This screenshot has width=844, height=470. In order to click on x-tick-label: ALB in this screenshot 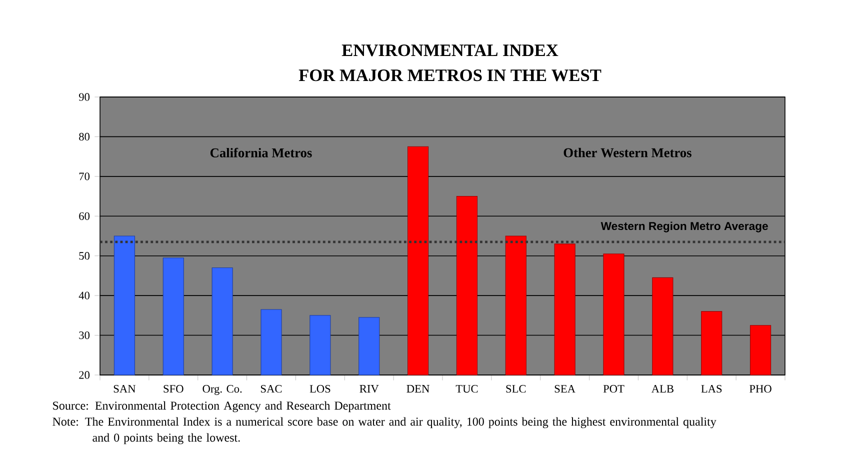, I will do `click(662, 389)`.